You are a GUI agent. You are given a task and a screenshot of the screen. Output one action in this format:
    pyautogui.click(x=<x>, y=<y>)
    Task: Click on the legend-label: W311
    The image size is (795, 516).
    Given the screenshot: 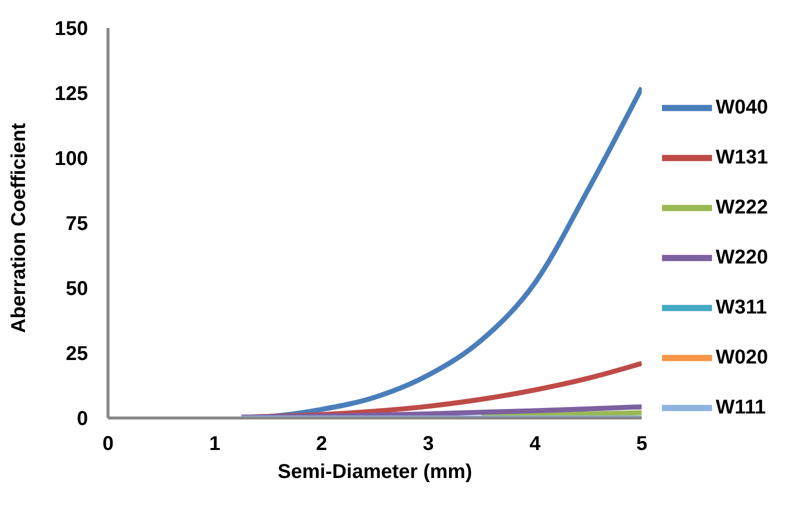 What is the action you would take?
    pyautogui.click(x=741, y=307)
    